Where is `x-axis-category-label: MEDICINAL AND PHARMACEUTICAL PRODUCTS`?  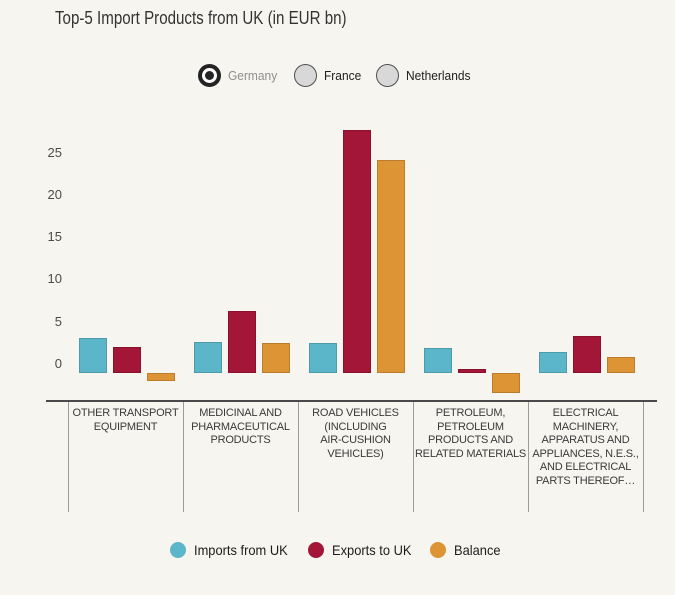
x-axis-category-label: MEDICINAL AND PHARMACEUTICAL PRODUCTS is located at coordinates (240, 426).